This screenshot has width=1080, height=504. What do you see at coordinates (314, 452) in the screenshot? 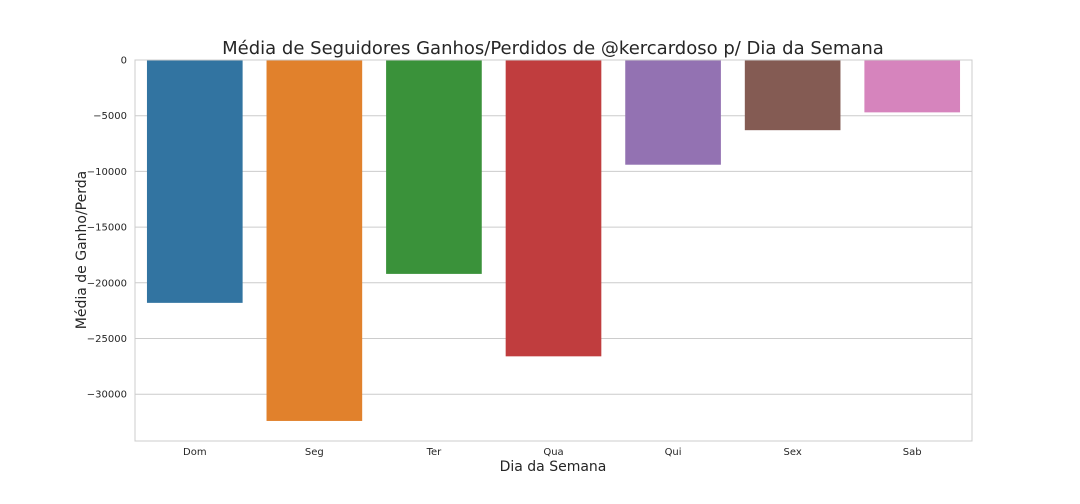
I see `x-tick-label: Seg` at bounding box center [314, 452].